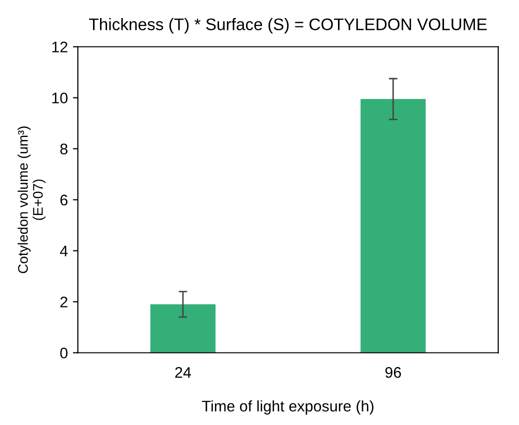 The height and width of the screenshot is (425, 519). Describe the element at coordinates (64, 353) in the screenshot. I see `y-tick-label: 0` at that location.